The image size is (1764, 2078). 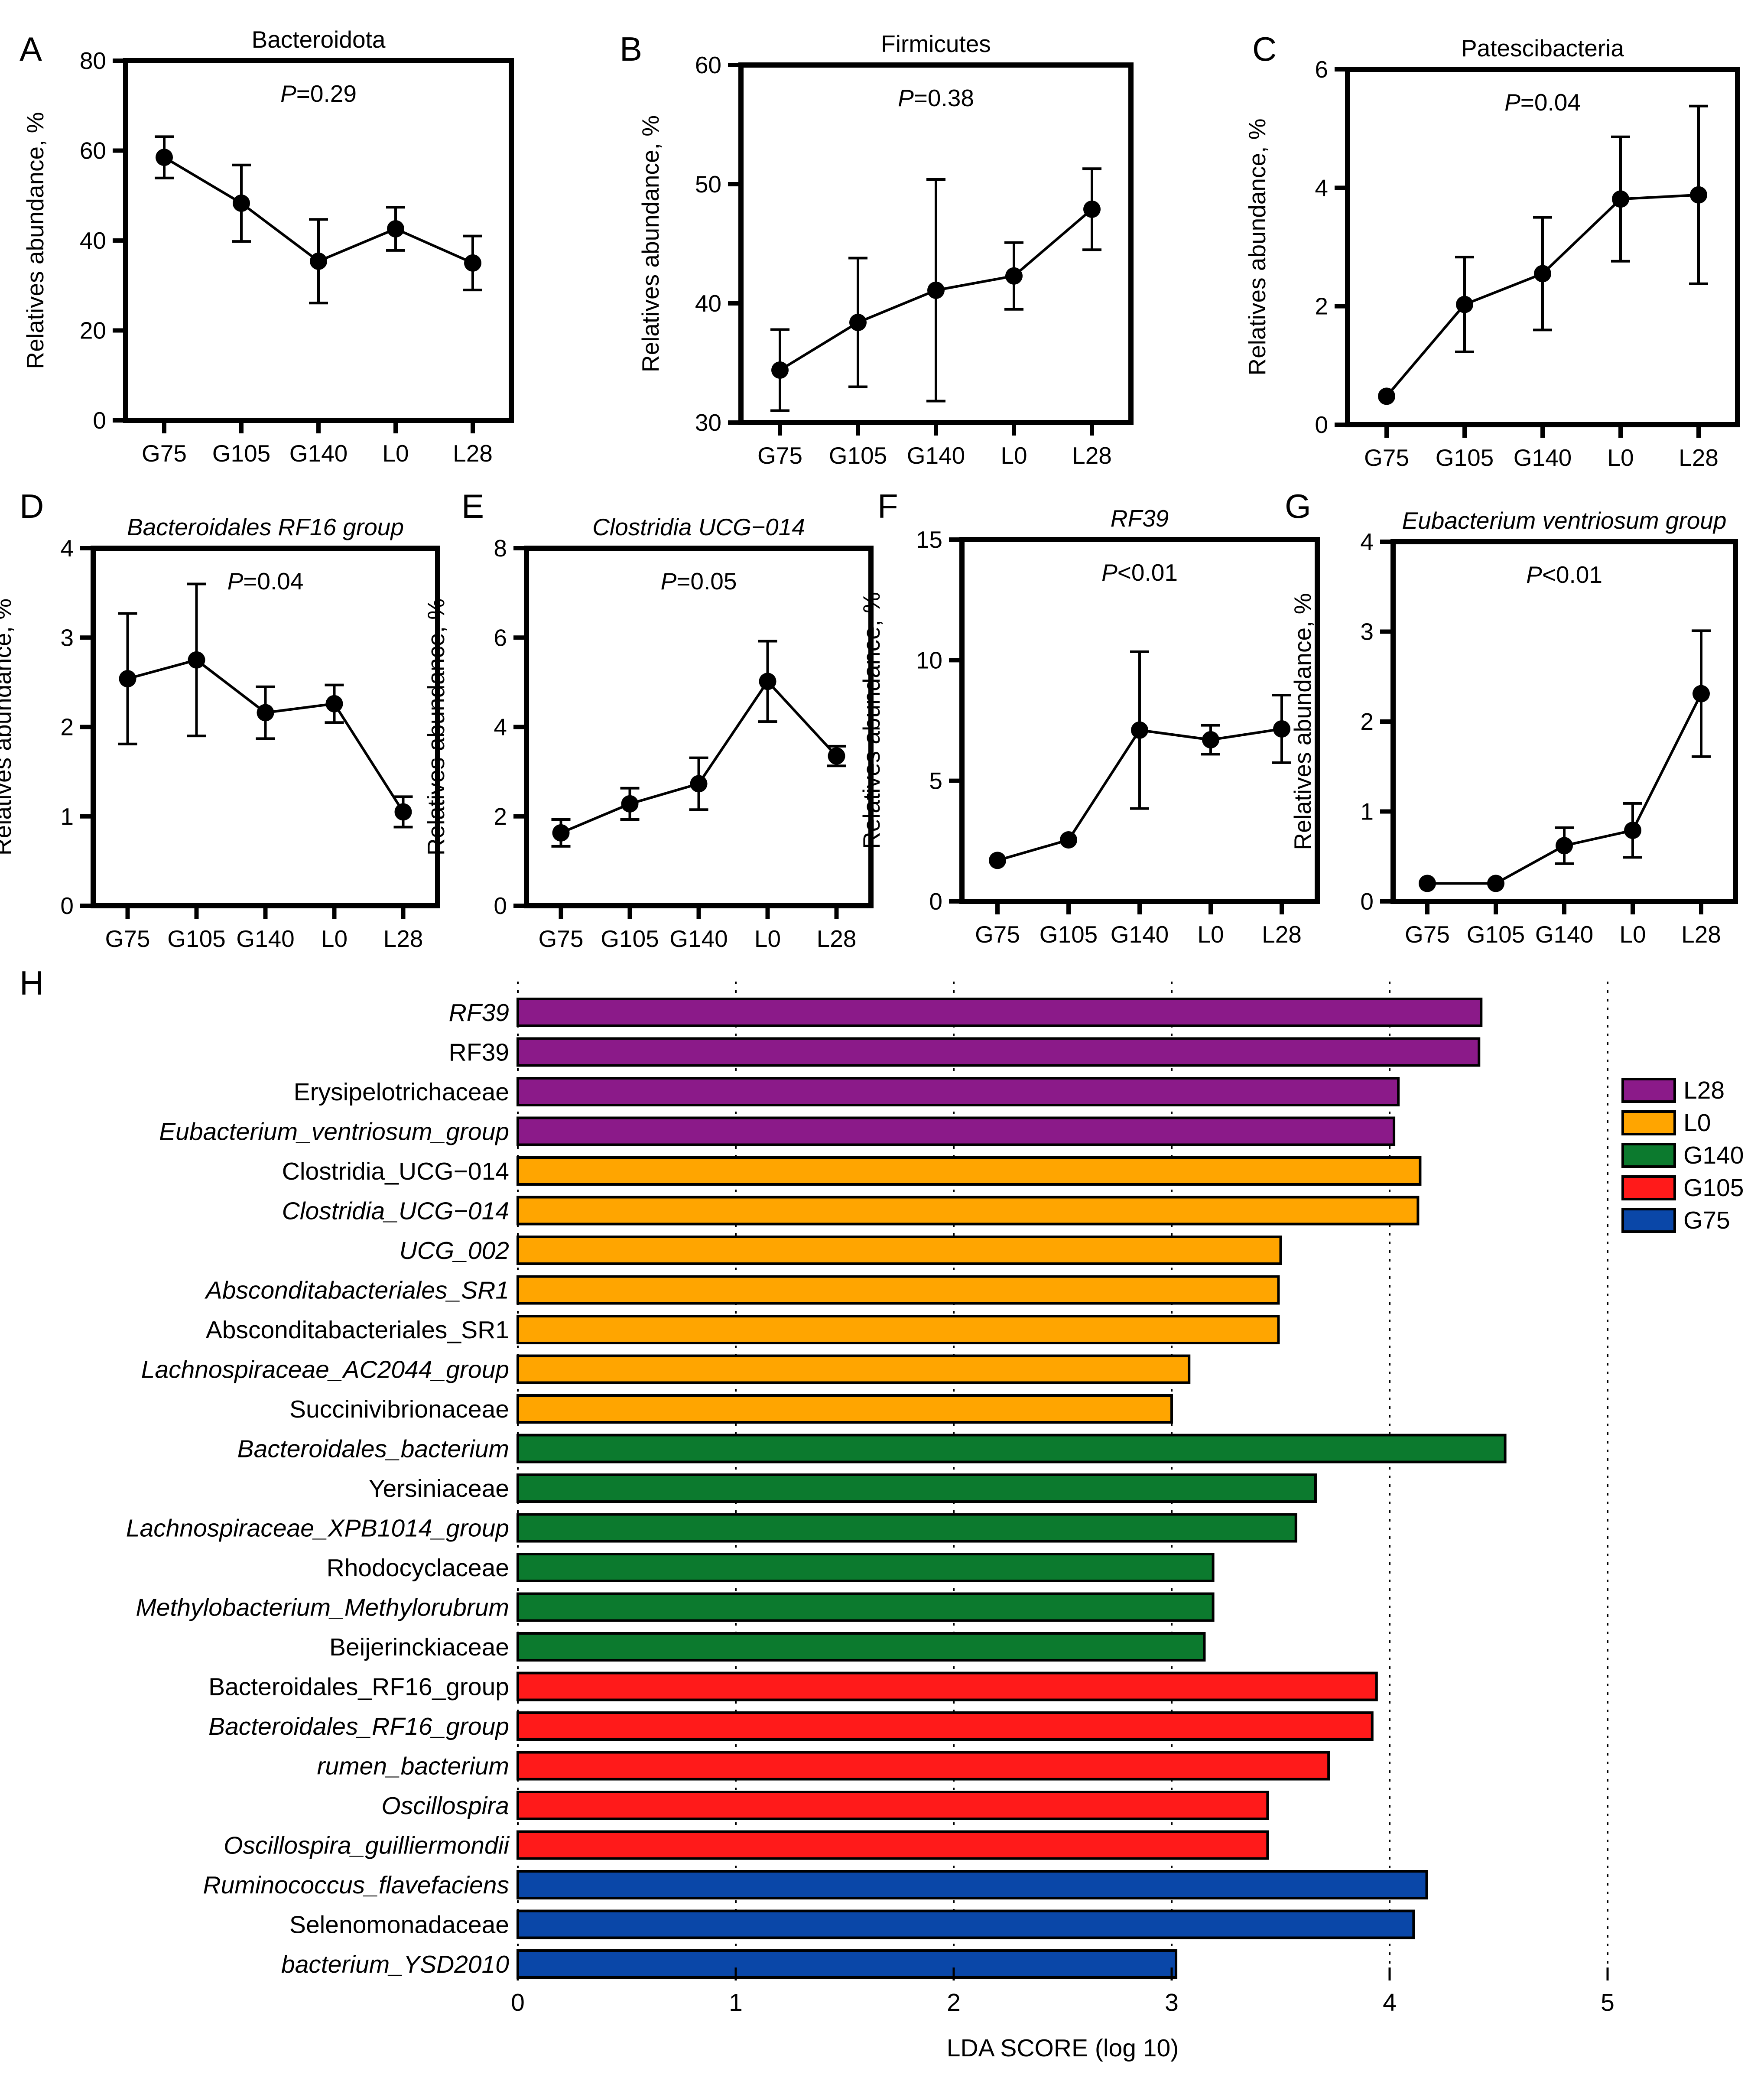 What do you see at coordinates (288, 93) in the screenshot?
I see `p-value-symbol-a: P` at bounding box center [288, 93].